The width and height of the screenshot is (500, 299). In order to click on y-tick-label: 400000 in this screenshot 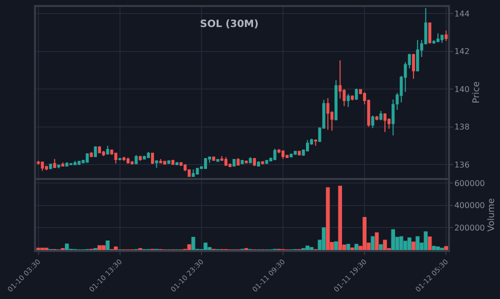, I will do `click(469, 205)`.